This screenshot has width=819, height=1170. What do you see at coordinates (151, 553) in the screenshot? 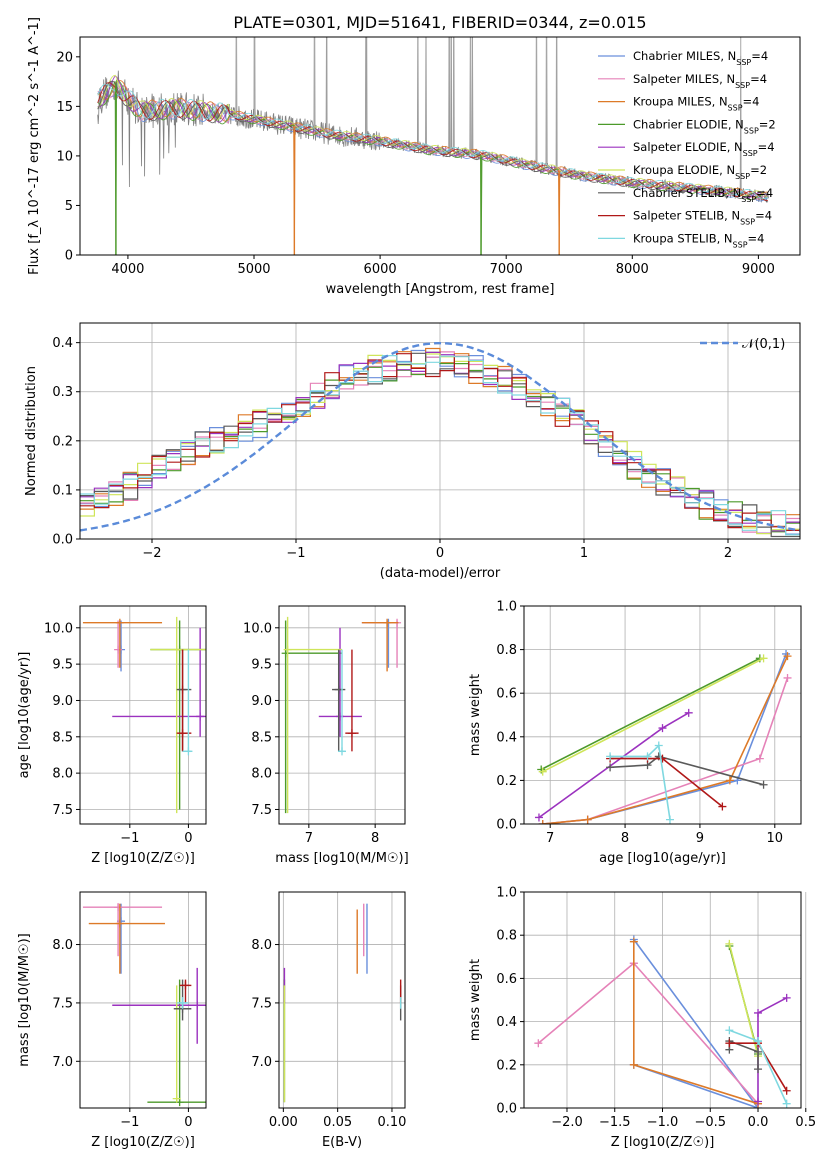
I see `x-tick-label: −2` at bounding box center [151, 553].